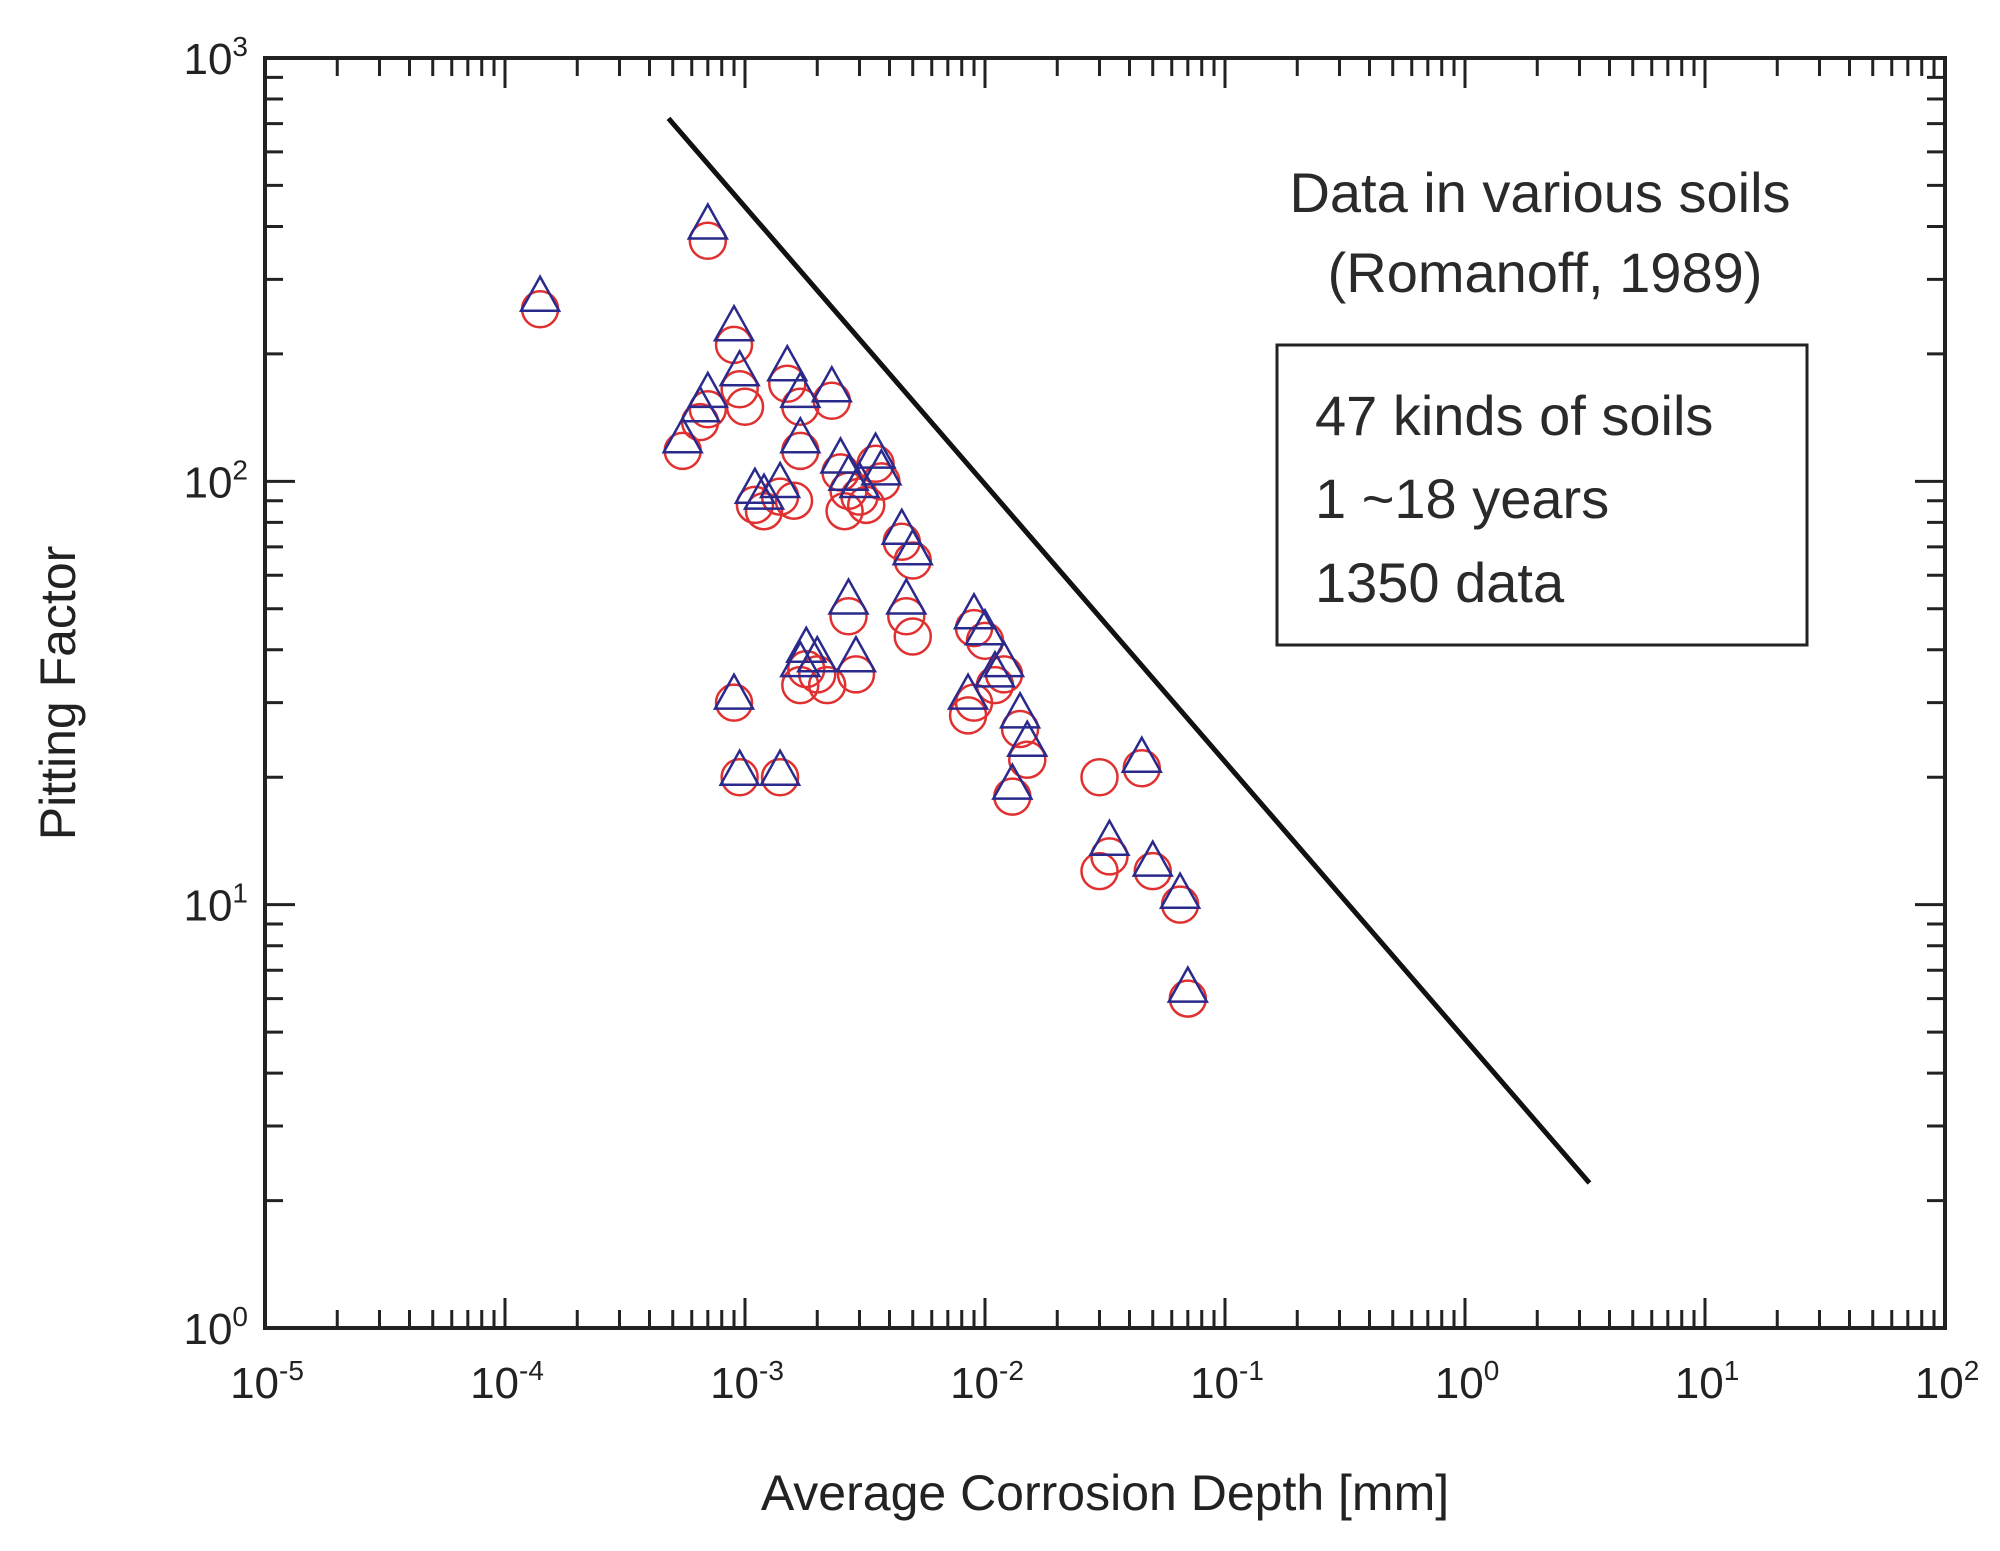  What do you see at coordinates (1462, 498) in the screenshot?
I see `info-box-line-2: 1 ~18 years` at bounding box center [1462, 498].